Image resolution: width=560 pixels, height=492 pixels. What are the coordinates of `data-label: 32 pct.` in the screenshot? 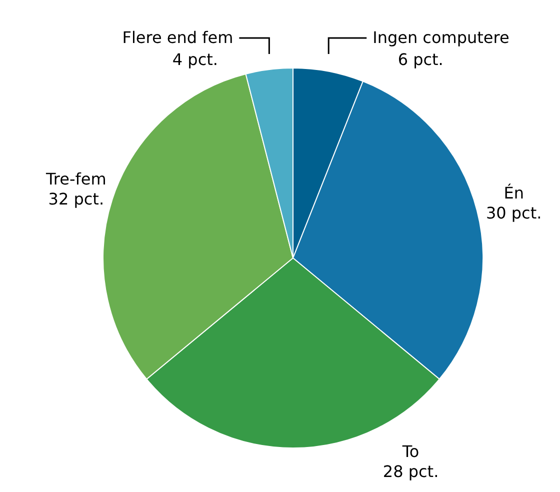 It's located at (76, 199).